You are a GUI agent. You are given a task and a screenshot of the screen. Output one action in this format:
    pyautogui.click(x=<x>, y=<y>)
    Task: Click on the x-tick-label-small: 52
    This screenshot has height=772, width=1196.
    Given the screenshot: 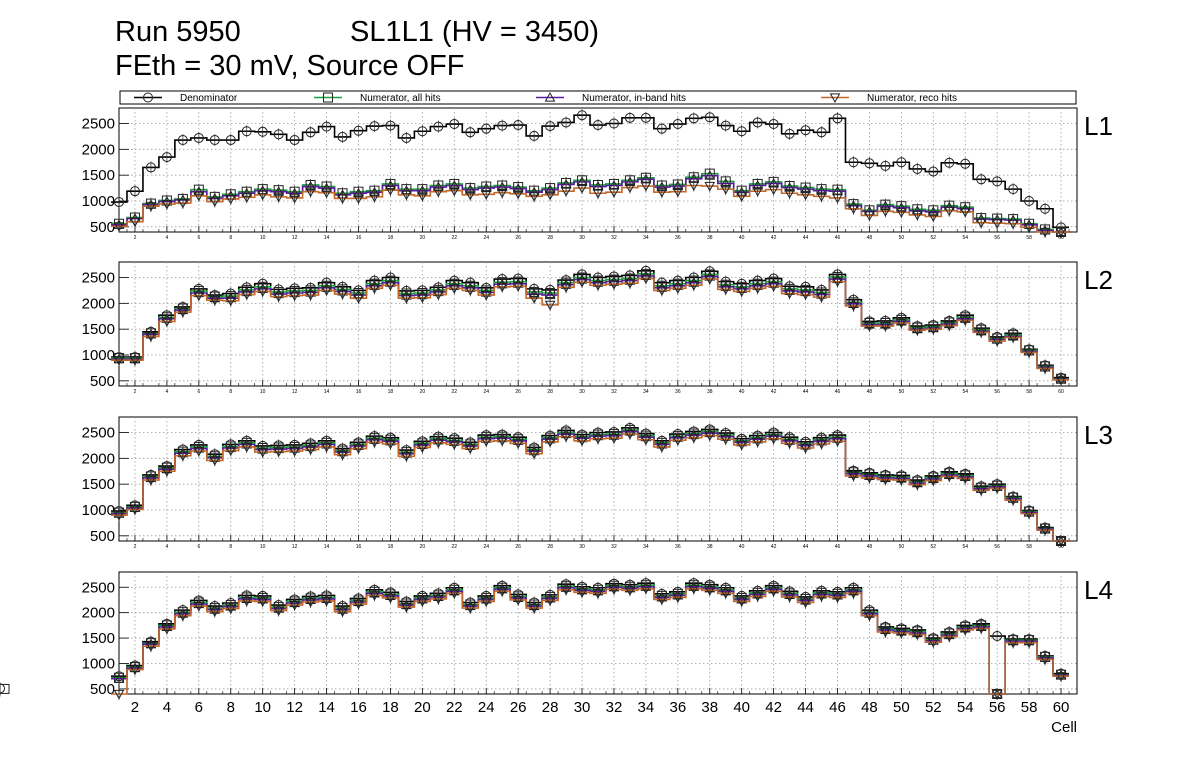 What is the action you would take?
    pyautogui.click(x=934, y=392)
    